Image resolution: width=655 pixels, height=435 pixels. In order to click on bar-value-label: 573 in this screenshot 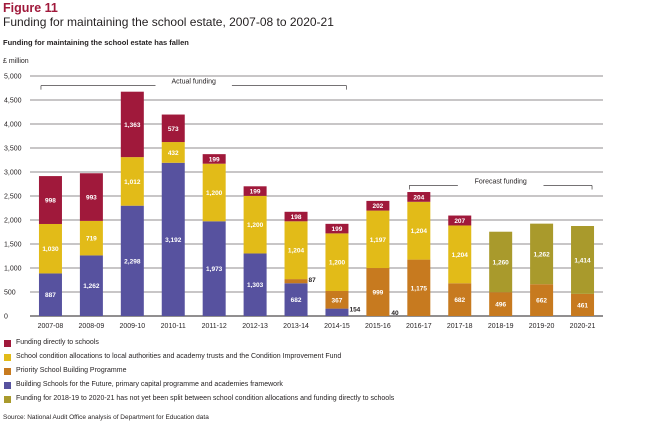, I will do `click(173, 129)`.